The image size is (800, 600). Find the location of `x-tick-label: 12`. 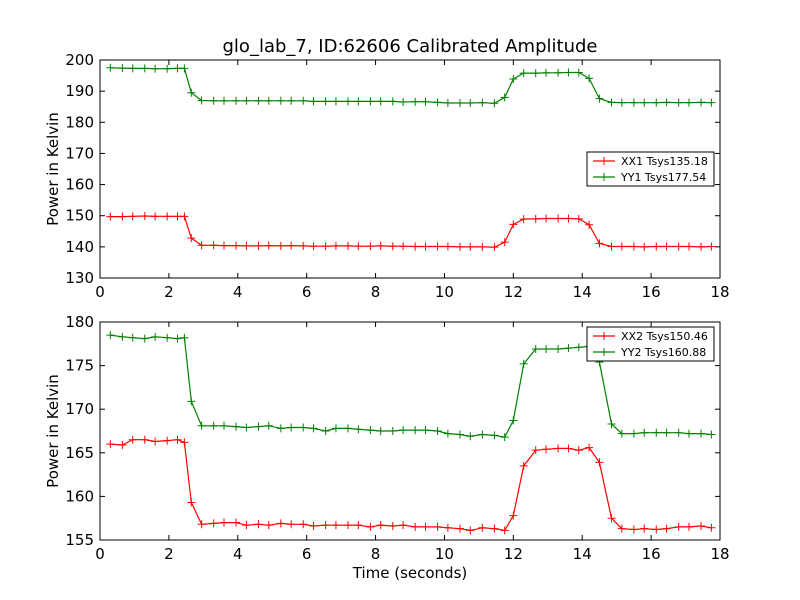

x-tick-label: 12 is located at coordinates (513, 292).